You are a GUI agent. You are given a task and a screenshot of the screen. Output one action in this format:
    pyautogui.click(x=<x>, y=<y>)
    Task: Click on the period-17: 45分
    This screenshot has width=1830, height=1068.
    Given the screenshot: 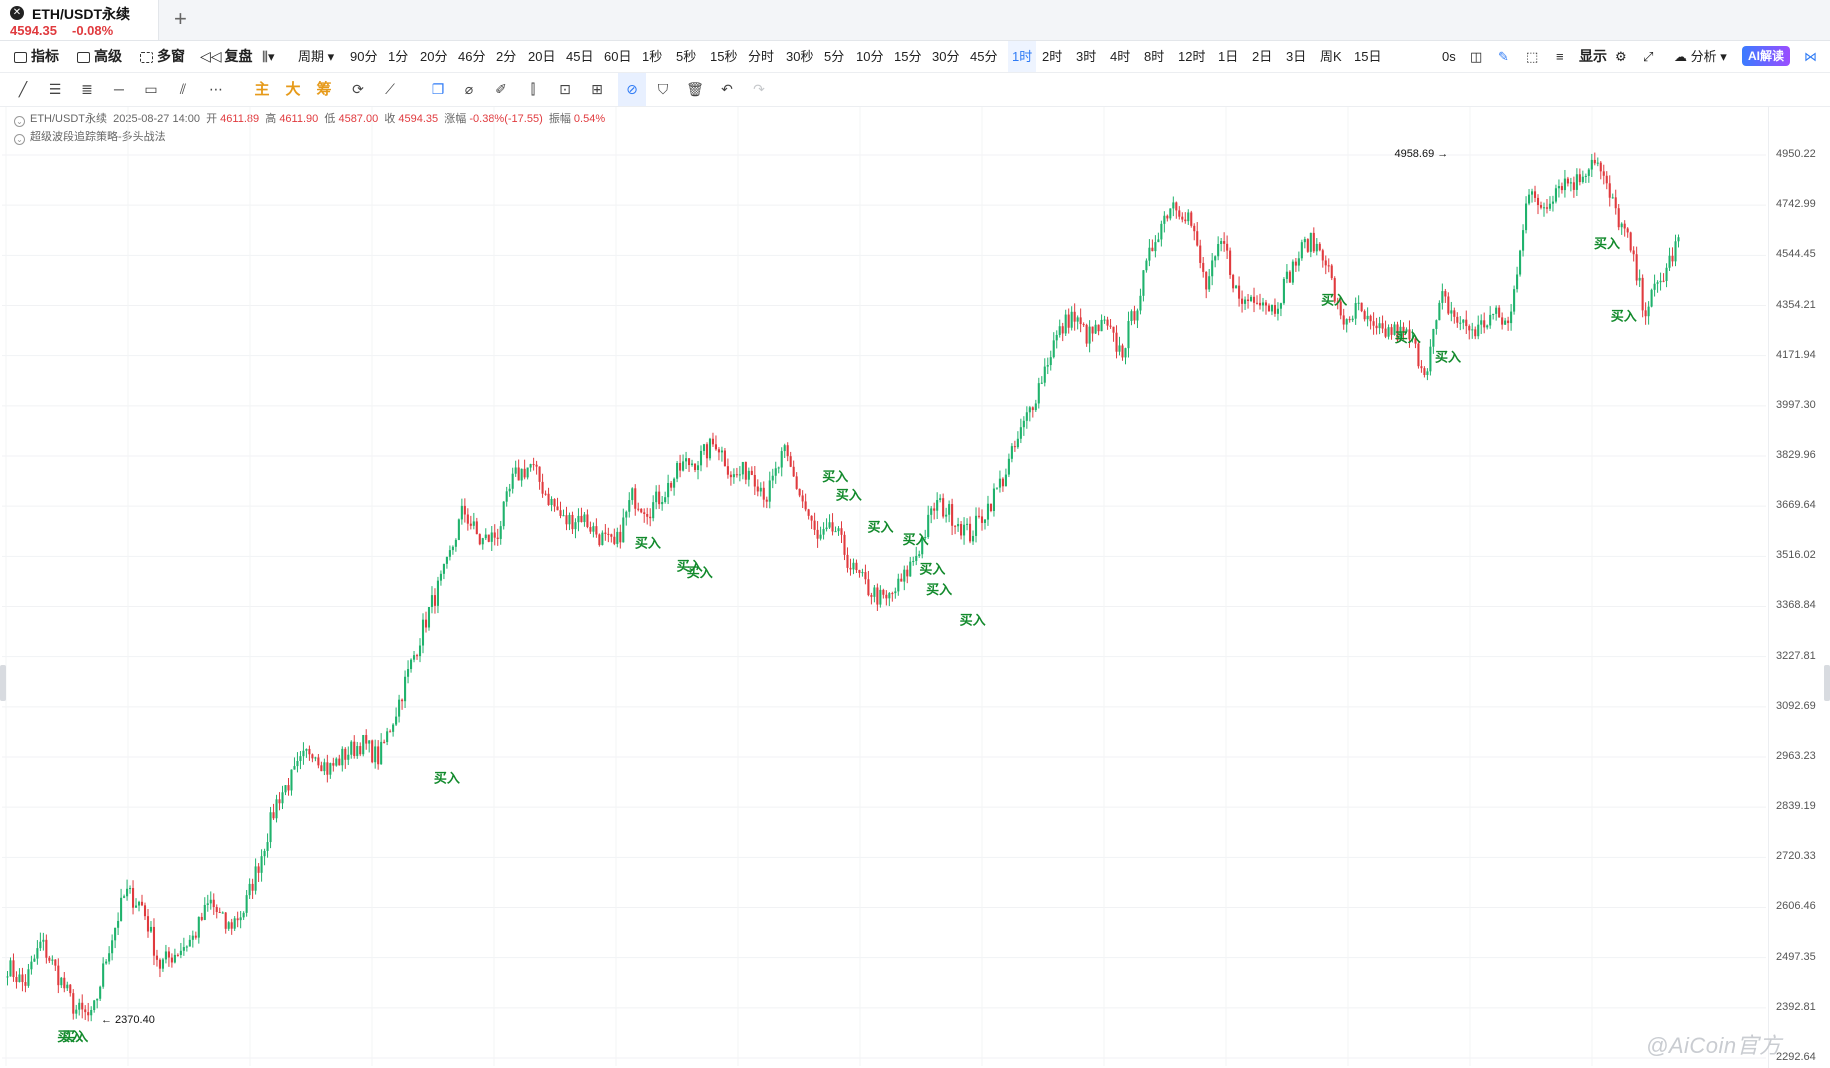 What is the action you would take?
    pyautogui.click(x=984, y=56)
    